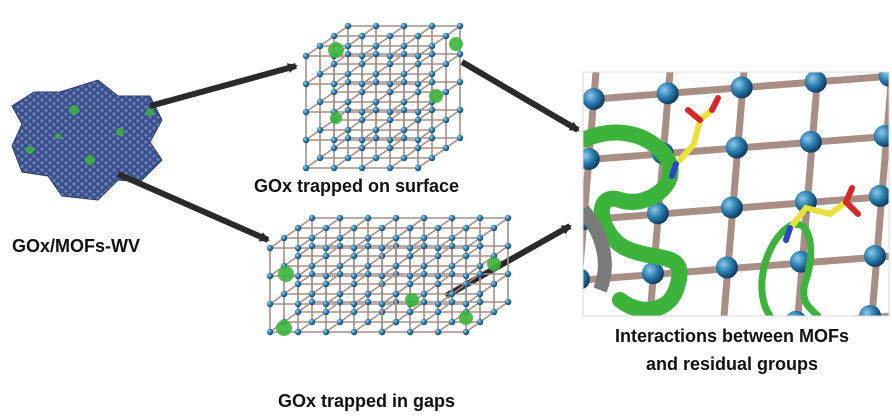 The image size is (892, 418). Describe the element at coordinates (732, 364) in the screenshot. I see `label-interactions-line2: and residual groups` at that location.